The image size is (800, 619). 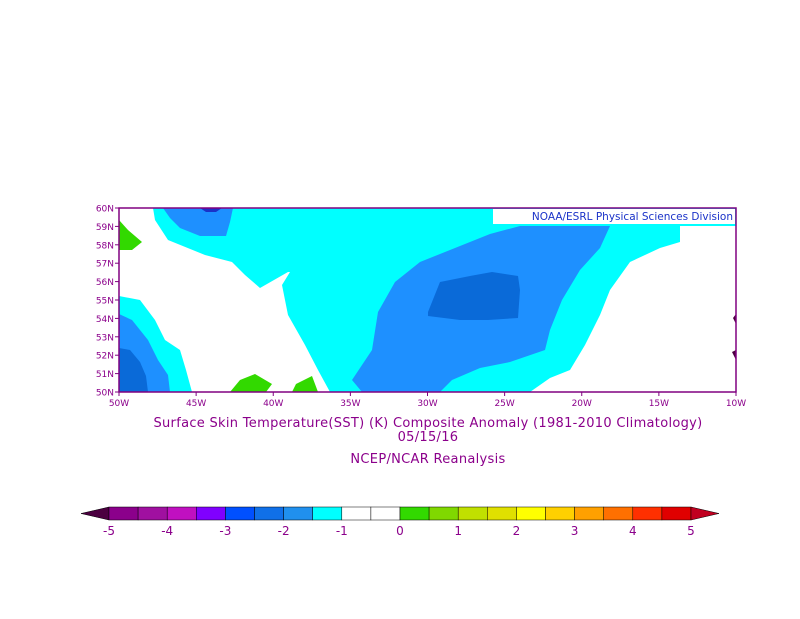 What do you see at coordinates (105, 210) in the screenshot?
I see `lat-label: 60N` at bounding box center [105, 210].